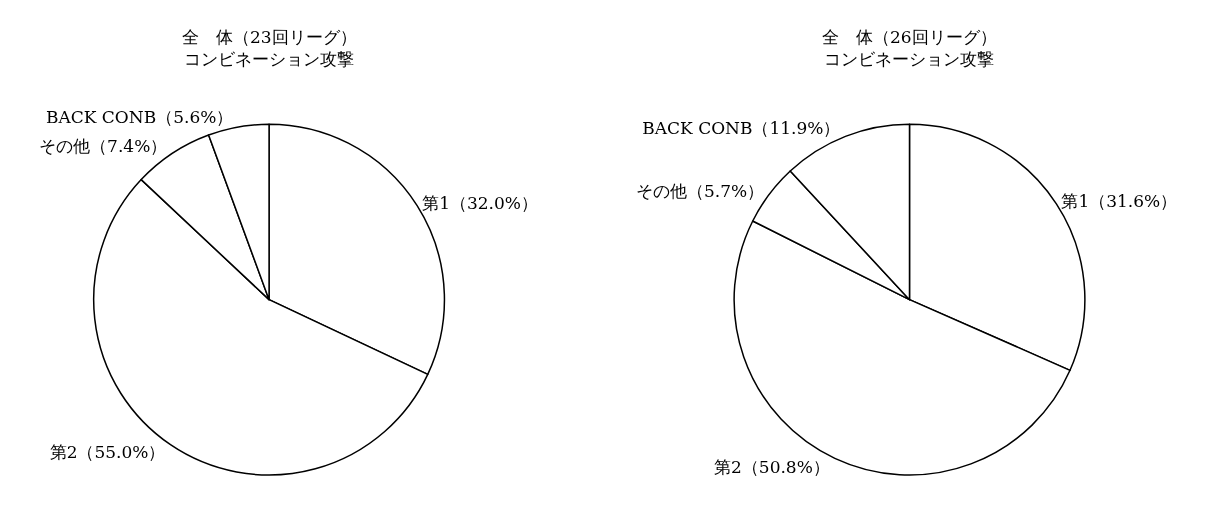 The height and width of the screenshot is (514, 1226). I want to click on slice-label: 第2（50.8%）, so click(772, 466).